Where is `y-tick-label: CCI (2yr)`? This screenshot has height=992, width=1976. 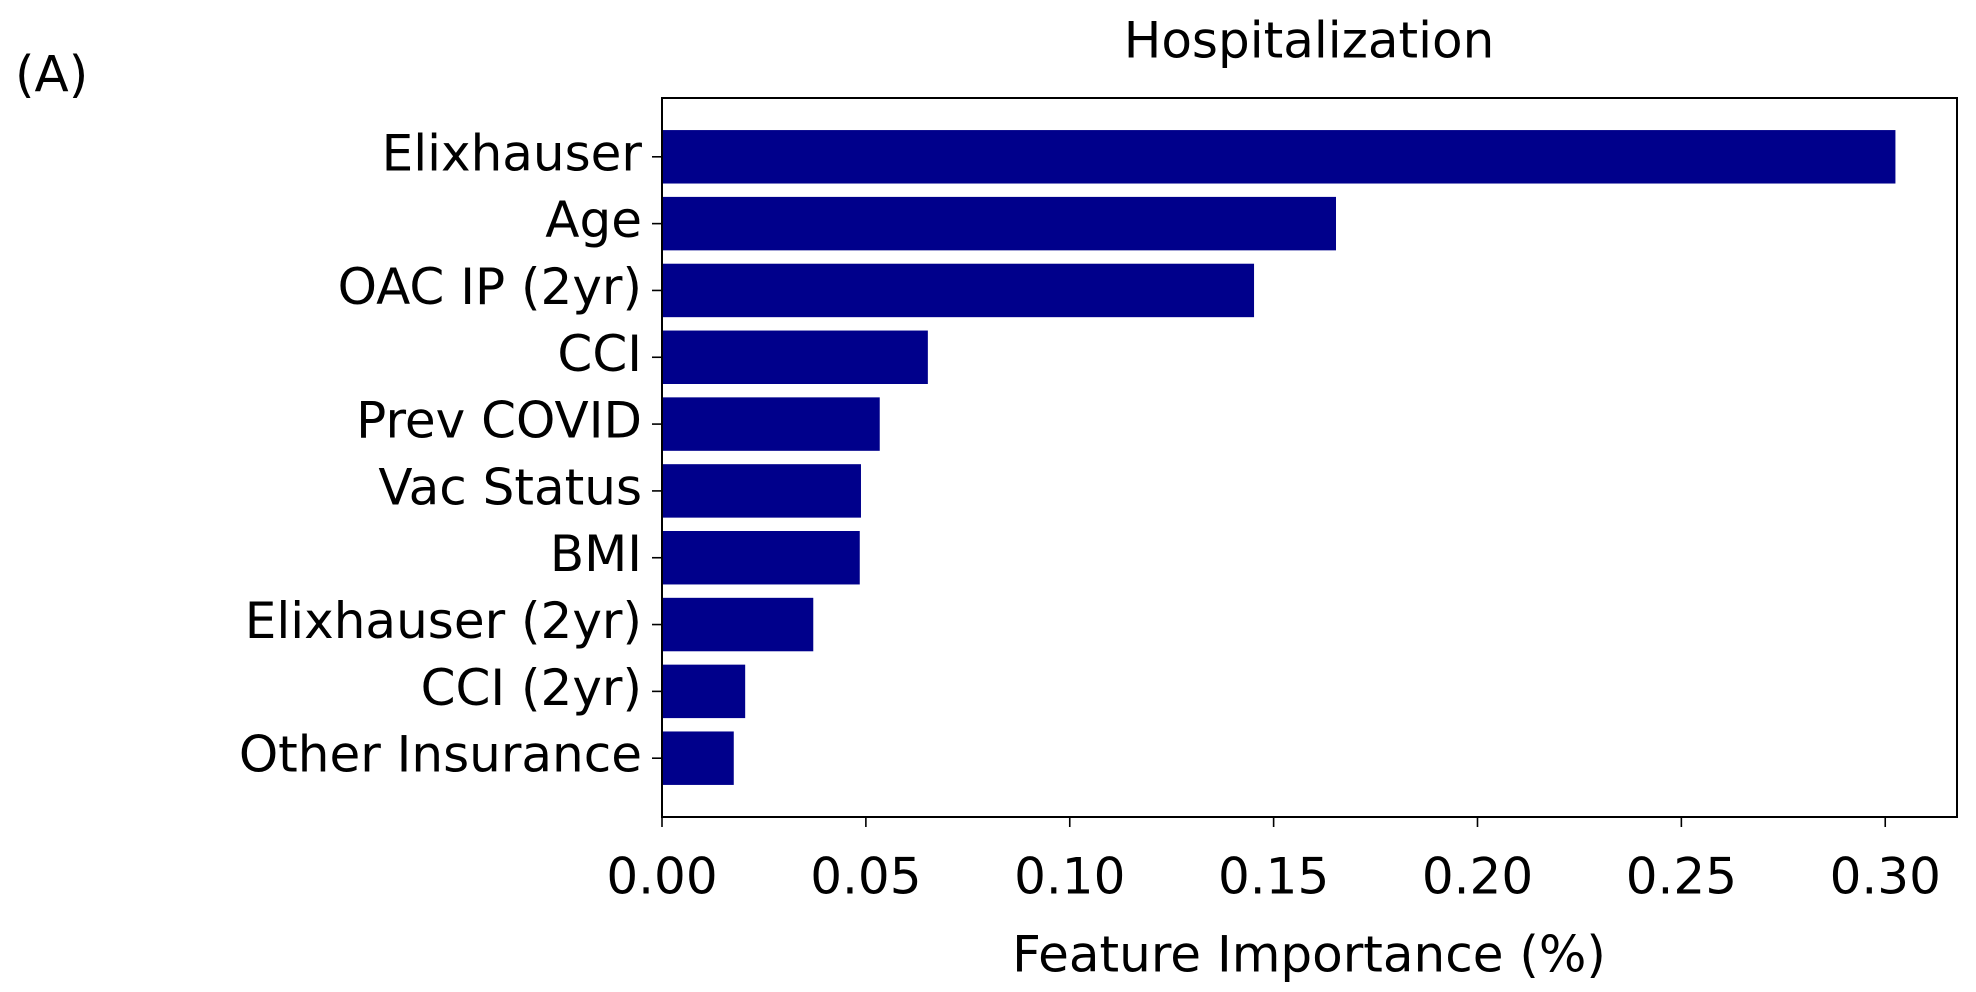 y-tick-label: CCI (2yr) is located at coordinates (531, 688).